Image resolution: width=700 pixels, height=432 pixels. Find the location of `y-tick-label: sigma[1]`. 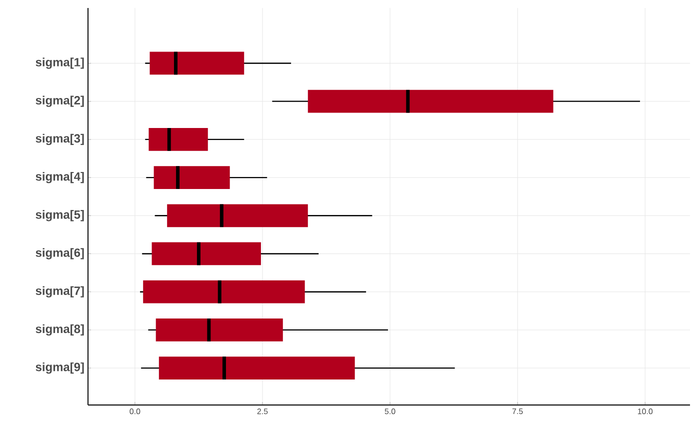

y-tick-label: sigma[1] is located at coordinates (60, 63).